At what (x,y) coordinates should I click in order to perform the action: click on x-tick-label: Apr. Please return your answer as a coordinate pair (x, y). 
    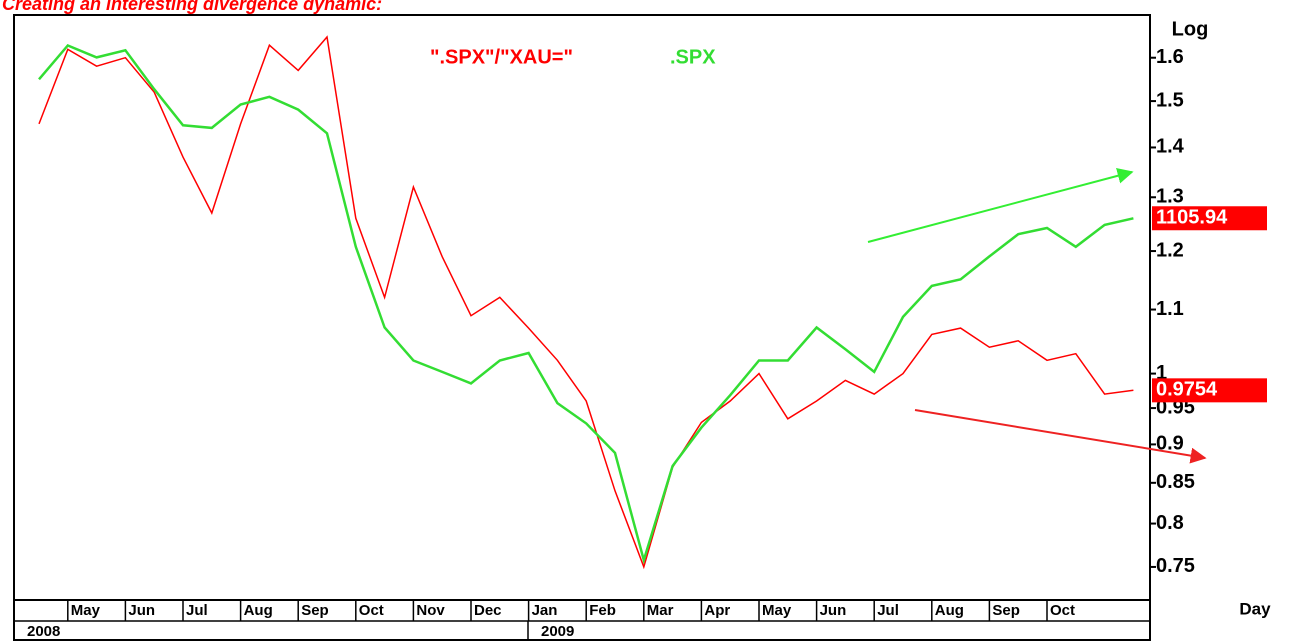
    Looking at the image, I should click on (717, 610).